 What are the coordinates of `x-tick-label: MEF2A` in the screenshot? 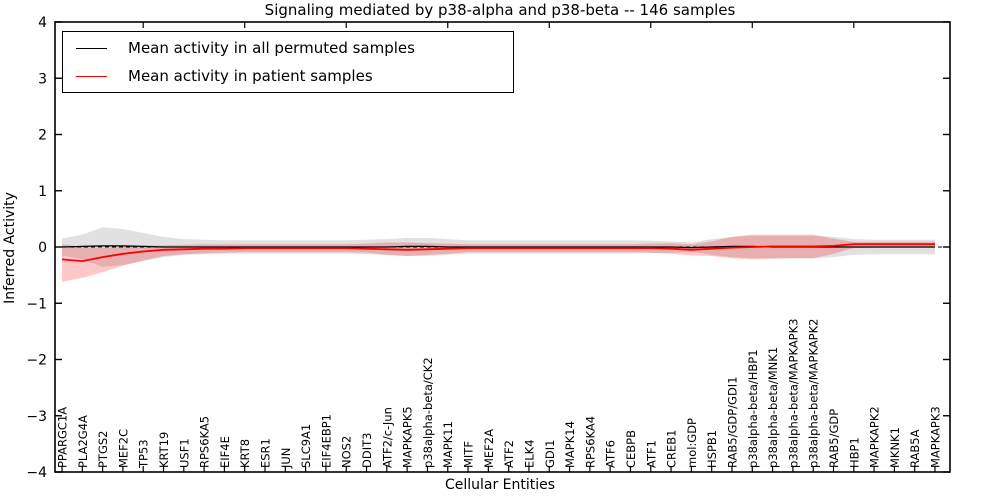 It's located at (489, 448).